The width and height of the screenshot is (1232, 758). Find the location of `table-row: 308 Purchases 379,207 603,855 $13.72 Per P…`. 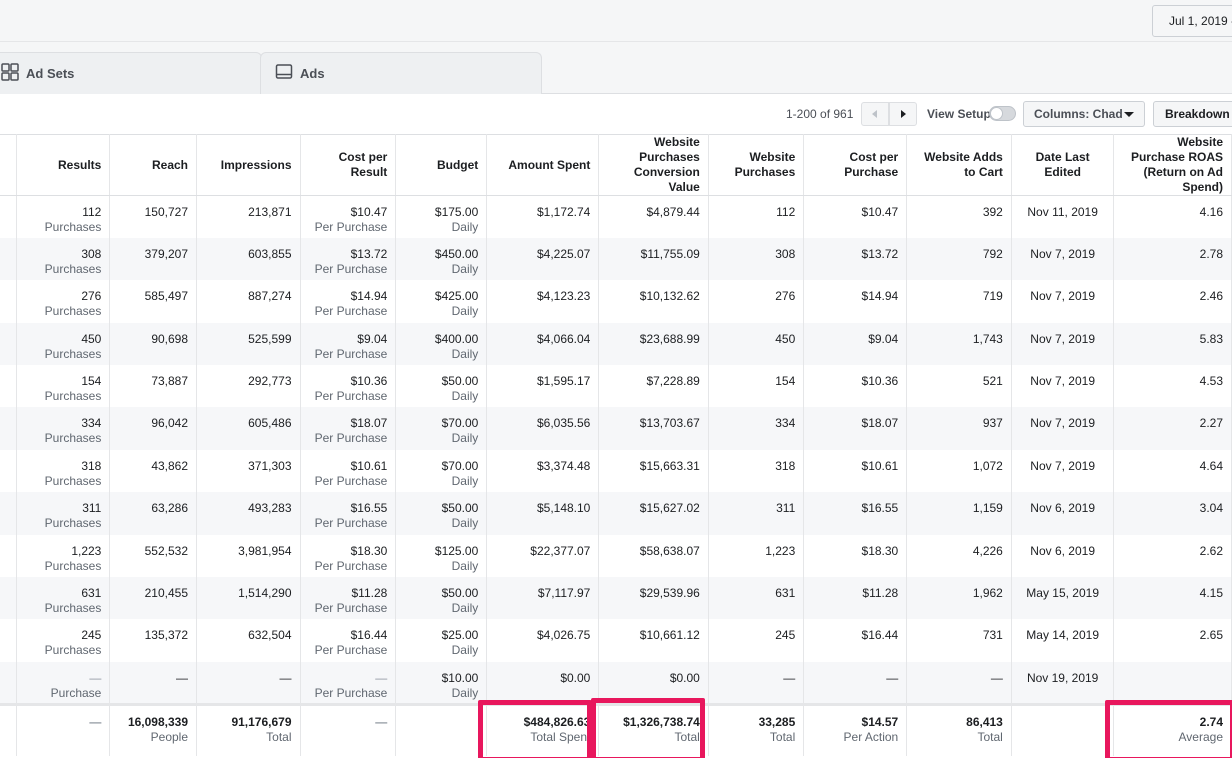

table-row: 308 Purchases 379,207 603,855 $13.72 Per P… is located at coordinates (616, 259).